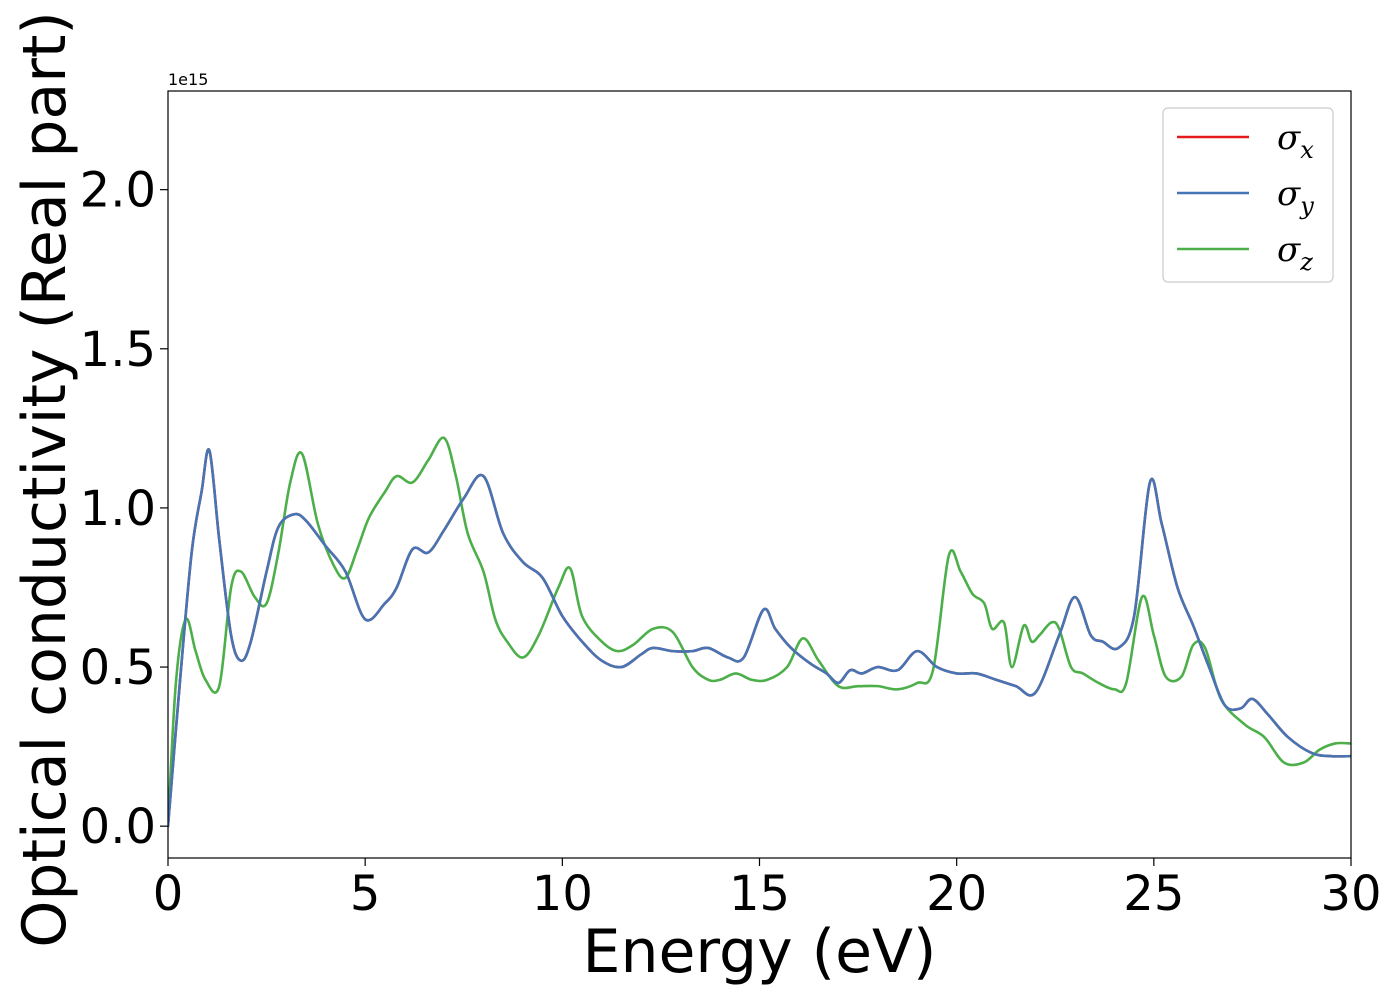  I want to click on y-tick-label: 1.0, so click(118, 509).